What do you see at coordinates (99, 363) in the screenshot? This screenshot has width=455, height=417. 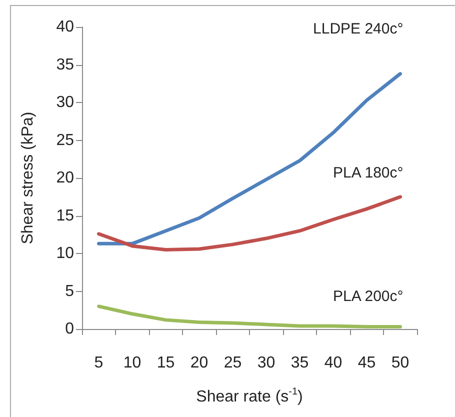 I see `x-tick-label: 5` at bounding box center [99, 363].